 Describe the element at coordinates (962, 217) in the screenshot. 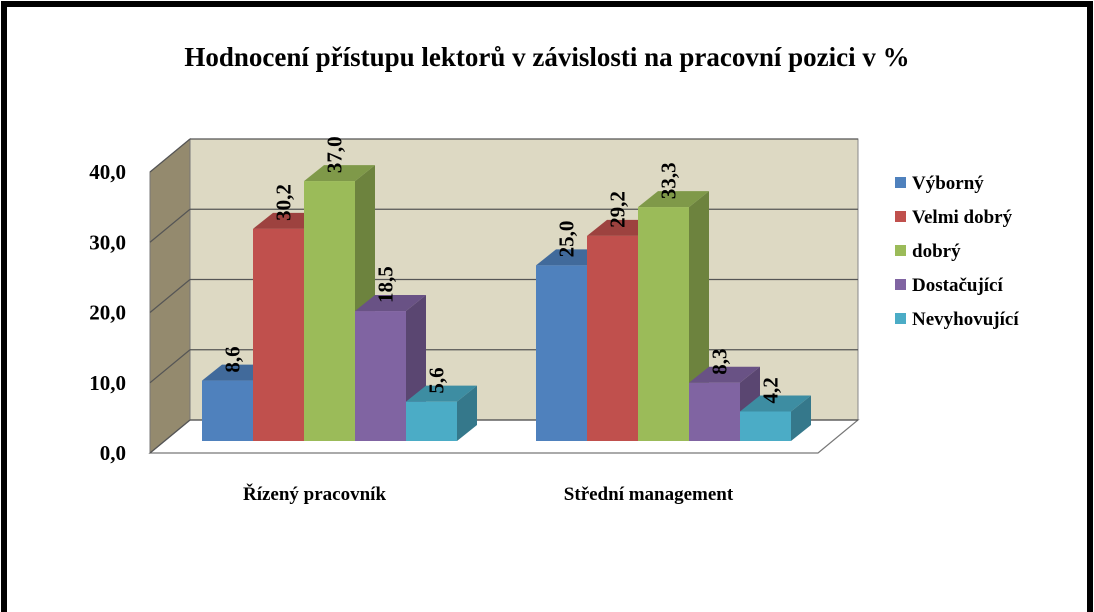

I see `legend-label: Velmi dobrý` at that location.